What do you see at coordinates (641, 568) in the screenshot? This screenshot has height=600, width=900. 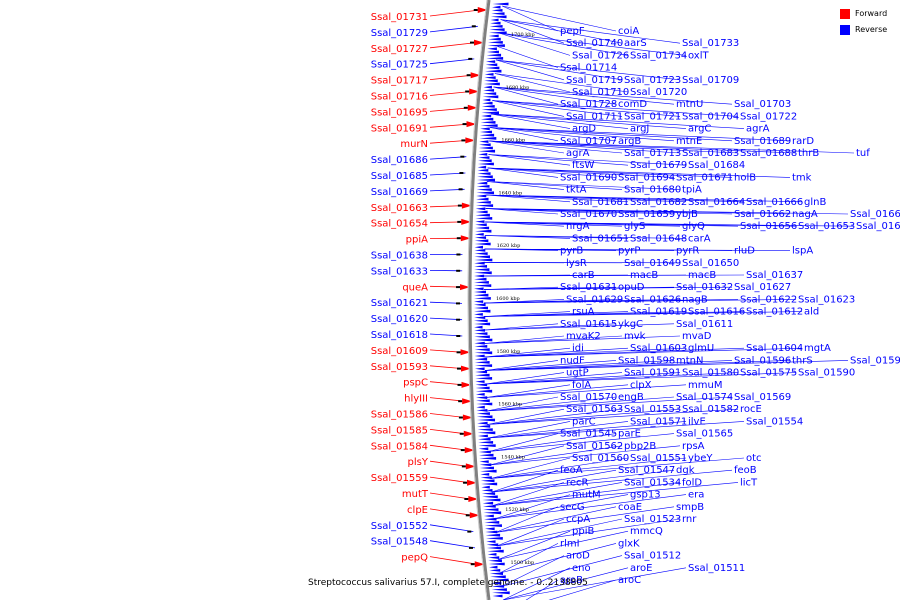 I see `reverse-gene-label: aroE` at bounding box center [641, 568].